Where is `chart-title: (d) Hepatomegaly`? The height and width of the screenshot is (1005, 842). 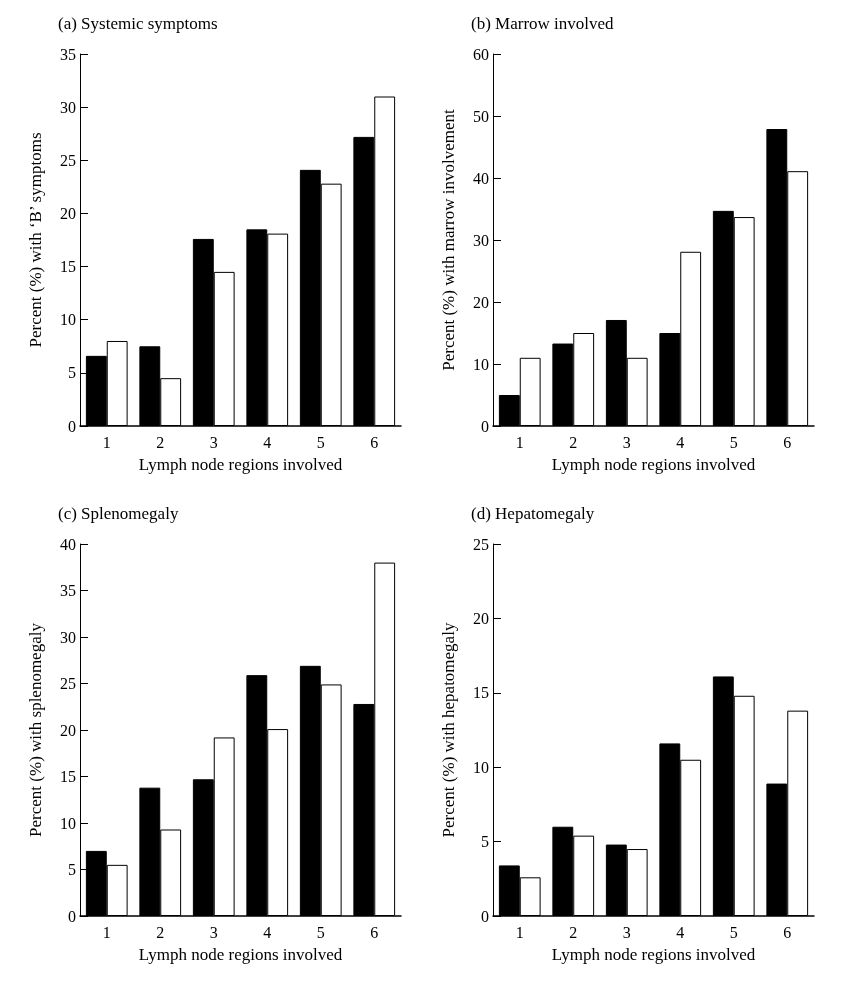
chart-title: (d) Hepatomegaly is located at coordinates (533, 513).